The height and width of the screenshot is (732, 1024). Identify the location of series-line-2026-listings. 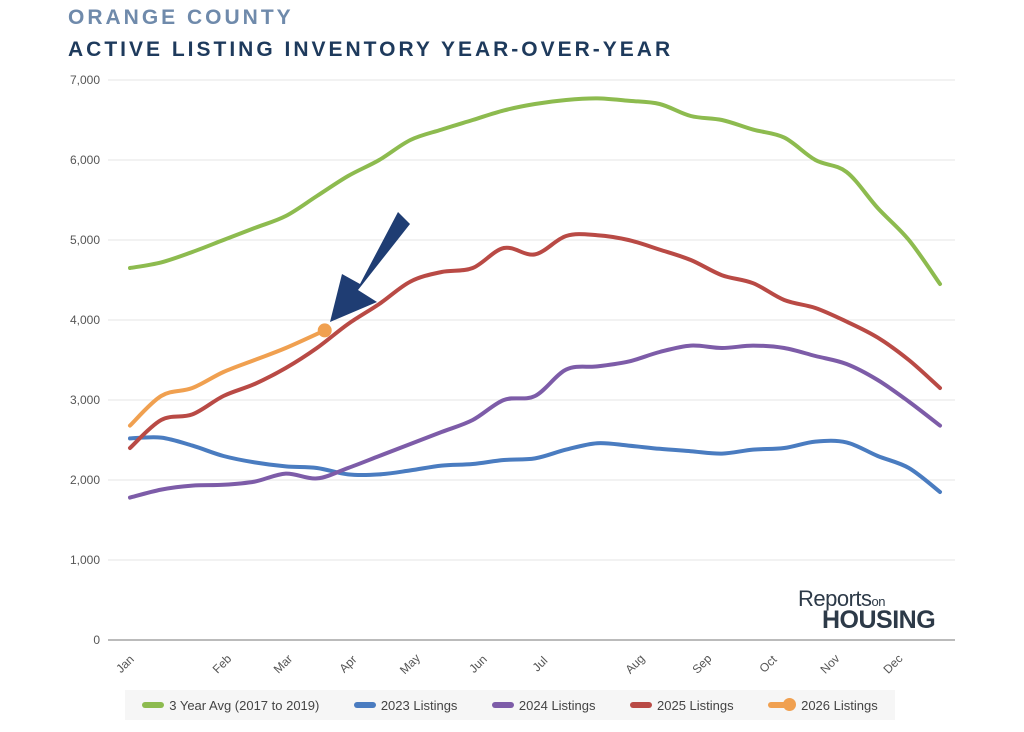
(227, 378).